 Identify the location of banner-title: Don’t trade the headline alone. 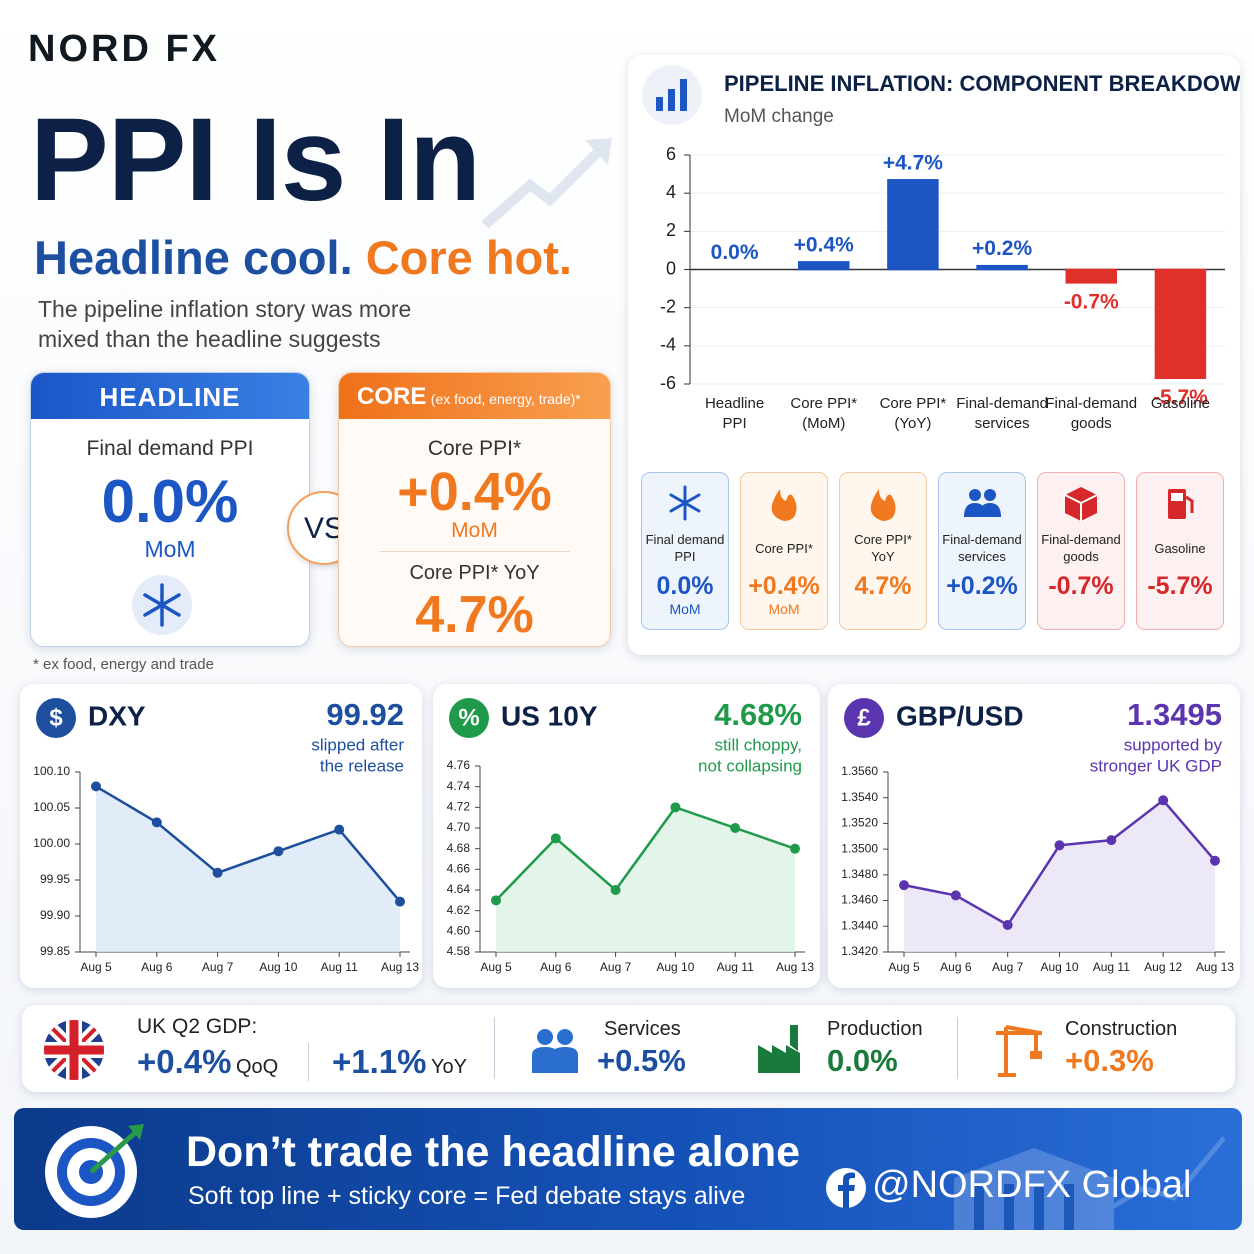
(493, 1152).